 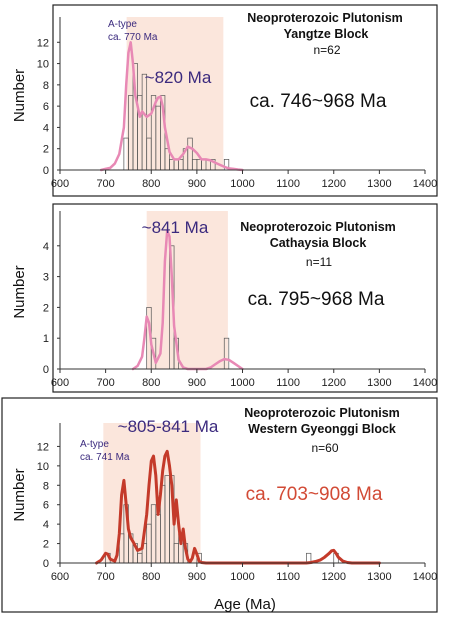 I want to click on a-type-age-label: ca. 770 Ma, so click(x=133, y=37).